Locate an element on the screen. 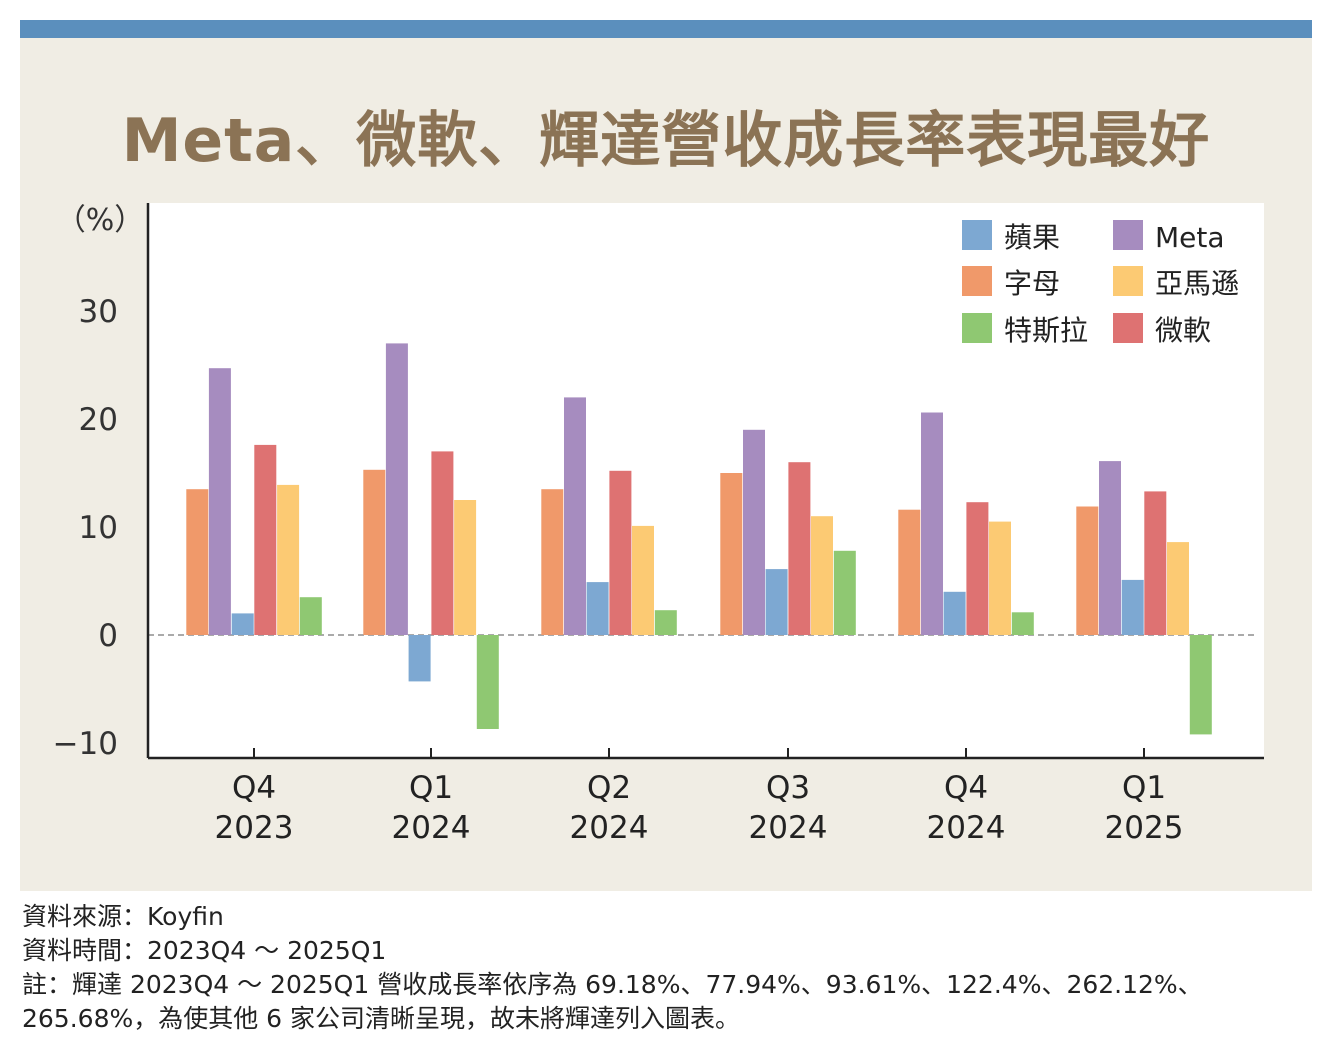 This screenshot has height=1051, width=1332. bar-亞馬遜-Q22024 is located at coordinates (643, 580).